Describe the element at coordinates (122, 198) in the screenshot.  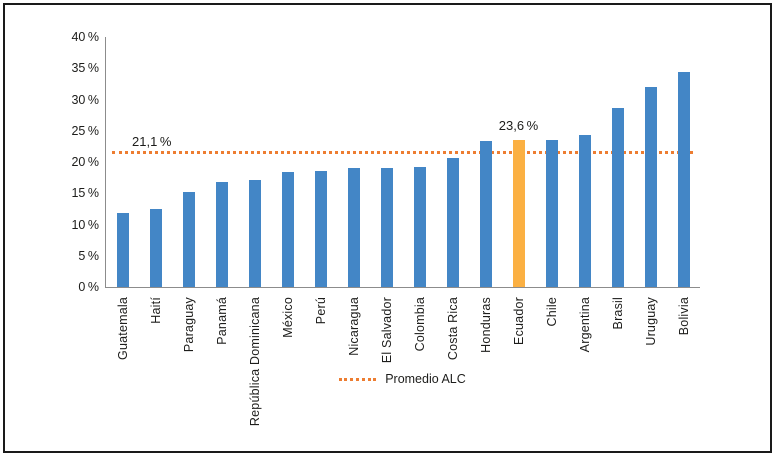
I see `bar-column: Guatemala` at that location.